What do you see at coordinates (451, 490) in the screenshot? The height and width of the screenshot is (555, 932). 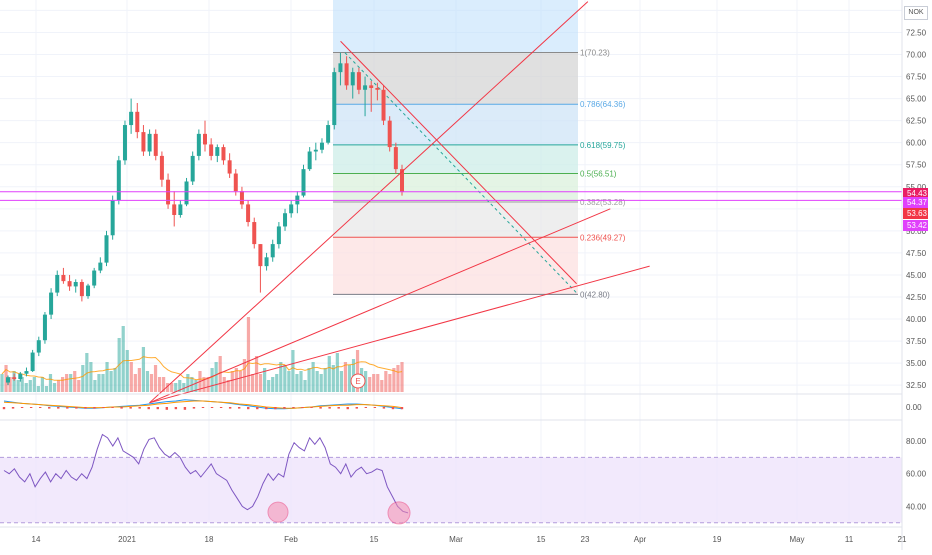 I see `rsi-band` at bounding box center [451, 490].